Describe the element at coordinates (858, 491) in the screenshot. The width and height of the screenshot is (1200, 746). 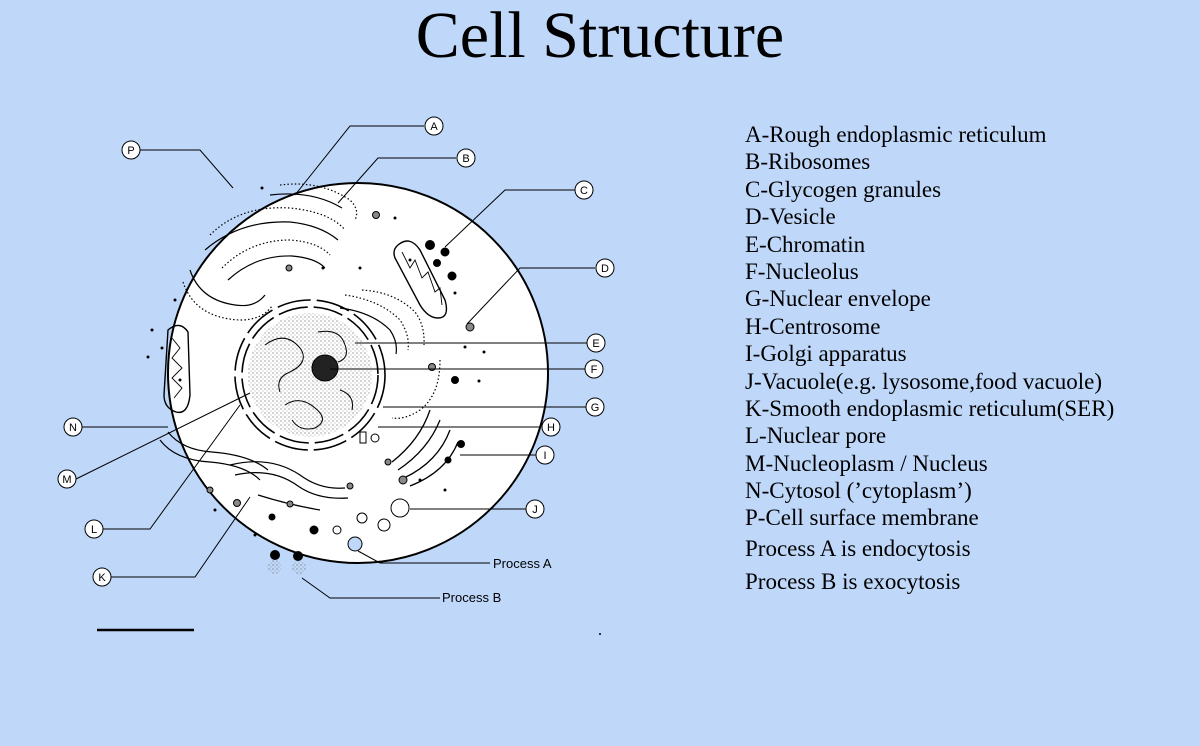
I see `legend-item-n: N-Cytosol (’cytoplasm’)` at that location.